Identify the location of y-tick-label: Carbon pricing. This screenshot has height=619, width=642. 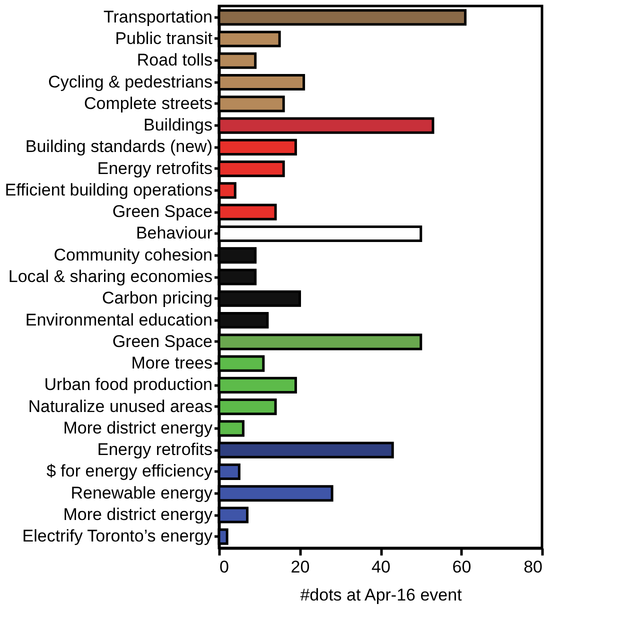
(157, 298).